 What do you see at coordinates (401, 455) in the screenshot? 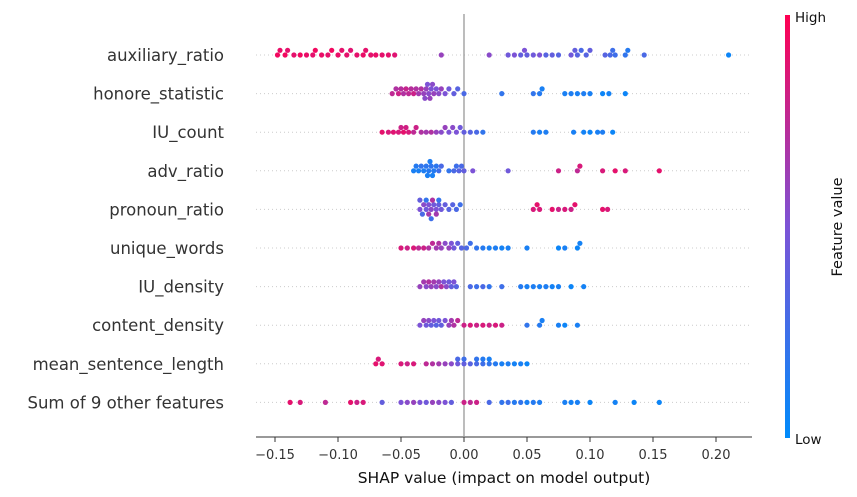
I see `x-tick-label: −0.05` at bounding box center [401, 455].